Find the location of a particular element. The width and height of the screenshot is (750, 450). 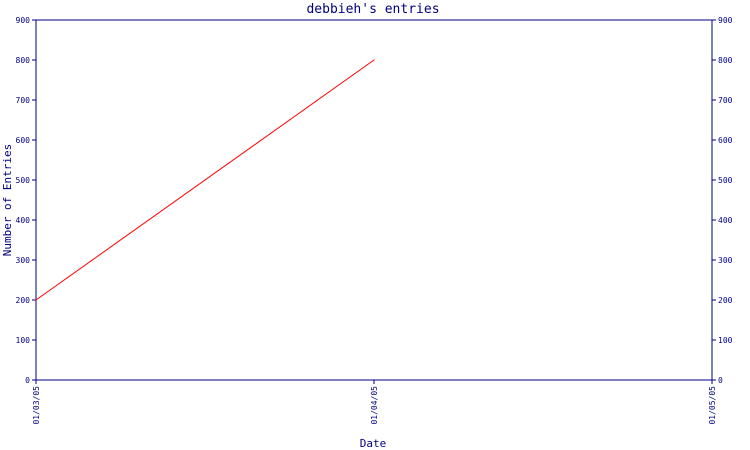

y-tick-label-left: 0 is located at coordinates (27, 380).